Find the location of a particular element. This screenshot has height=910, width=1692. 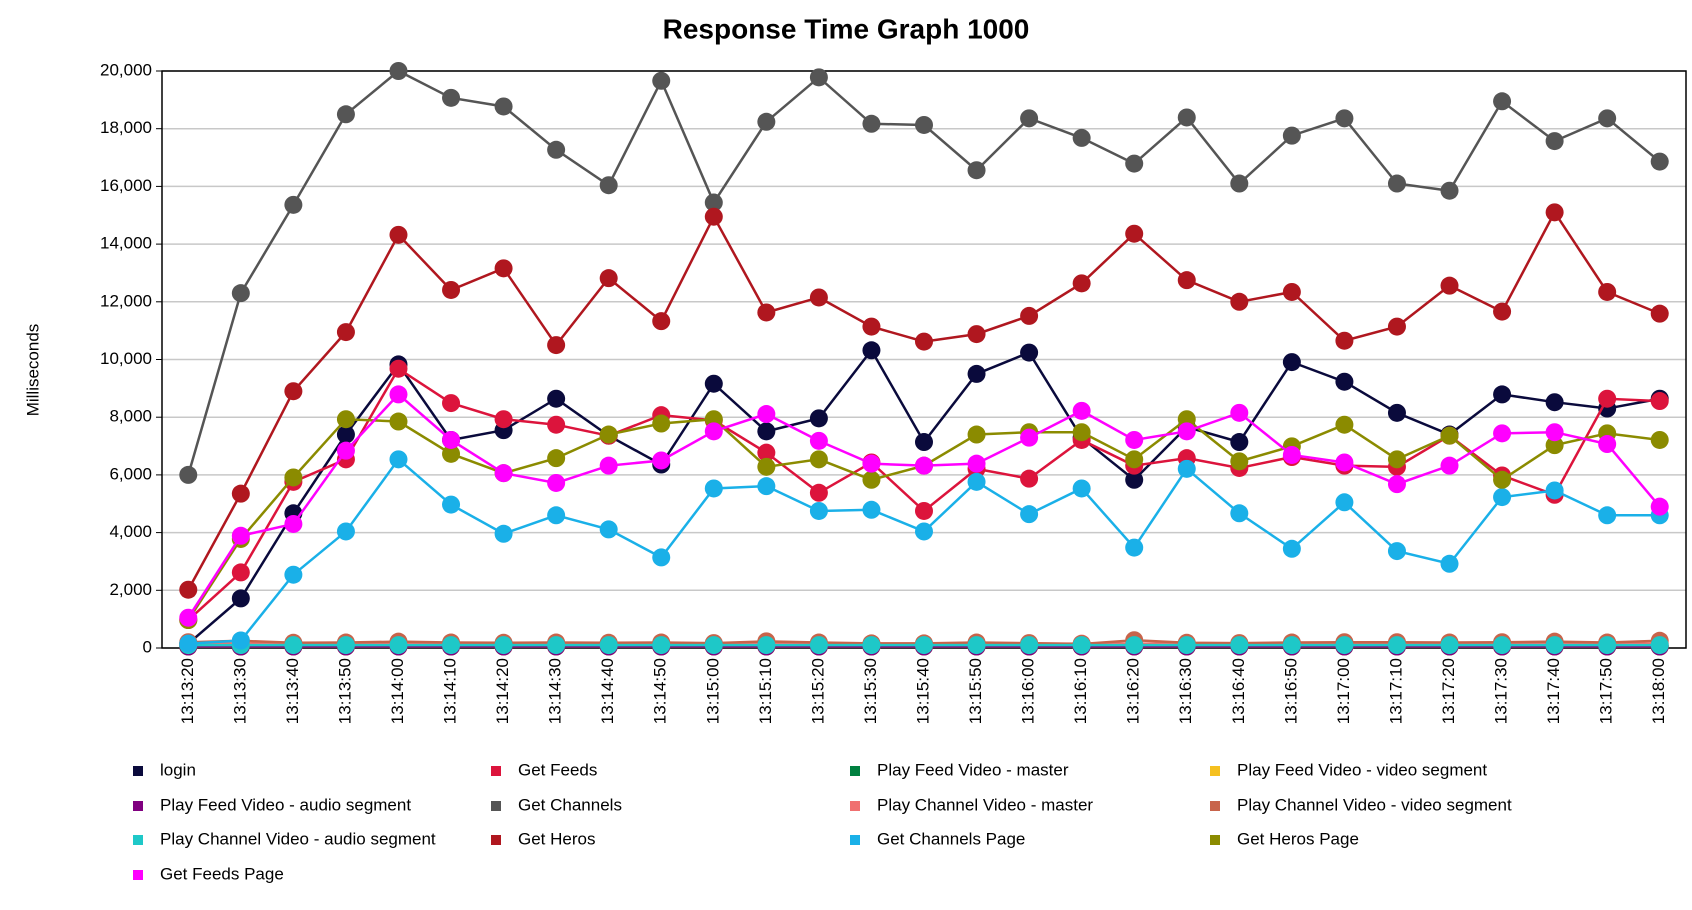

x-tick-label: 13:14:30 is located at coordinates (555, 691).